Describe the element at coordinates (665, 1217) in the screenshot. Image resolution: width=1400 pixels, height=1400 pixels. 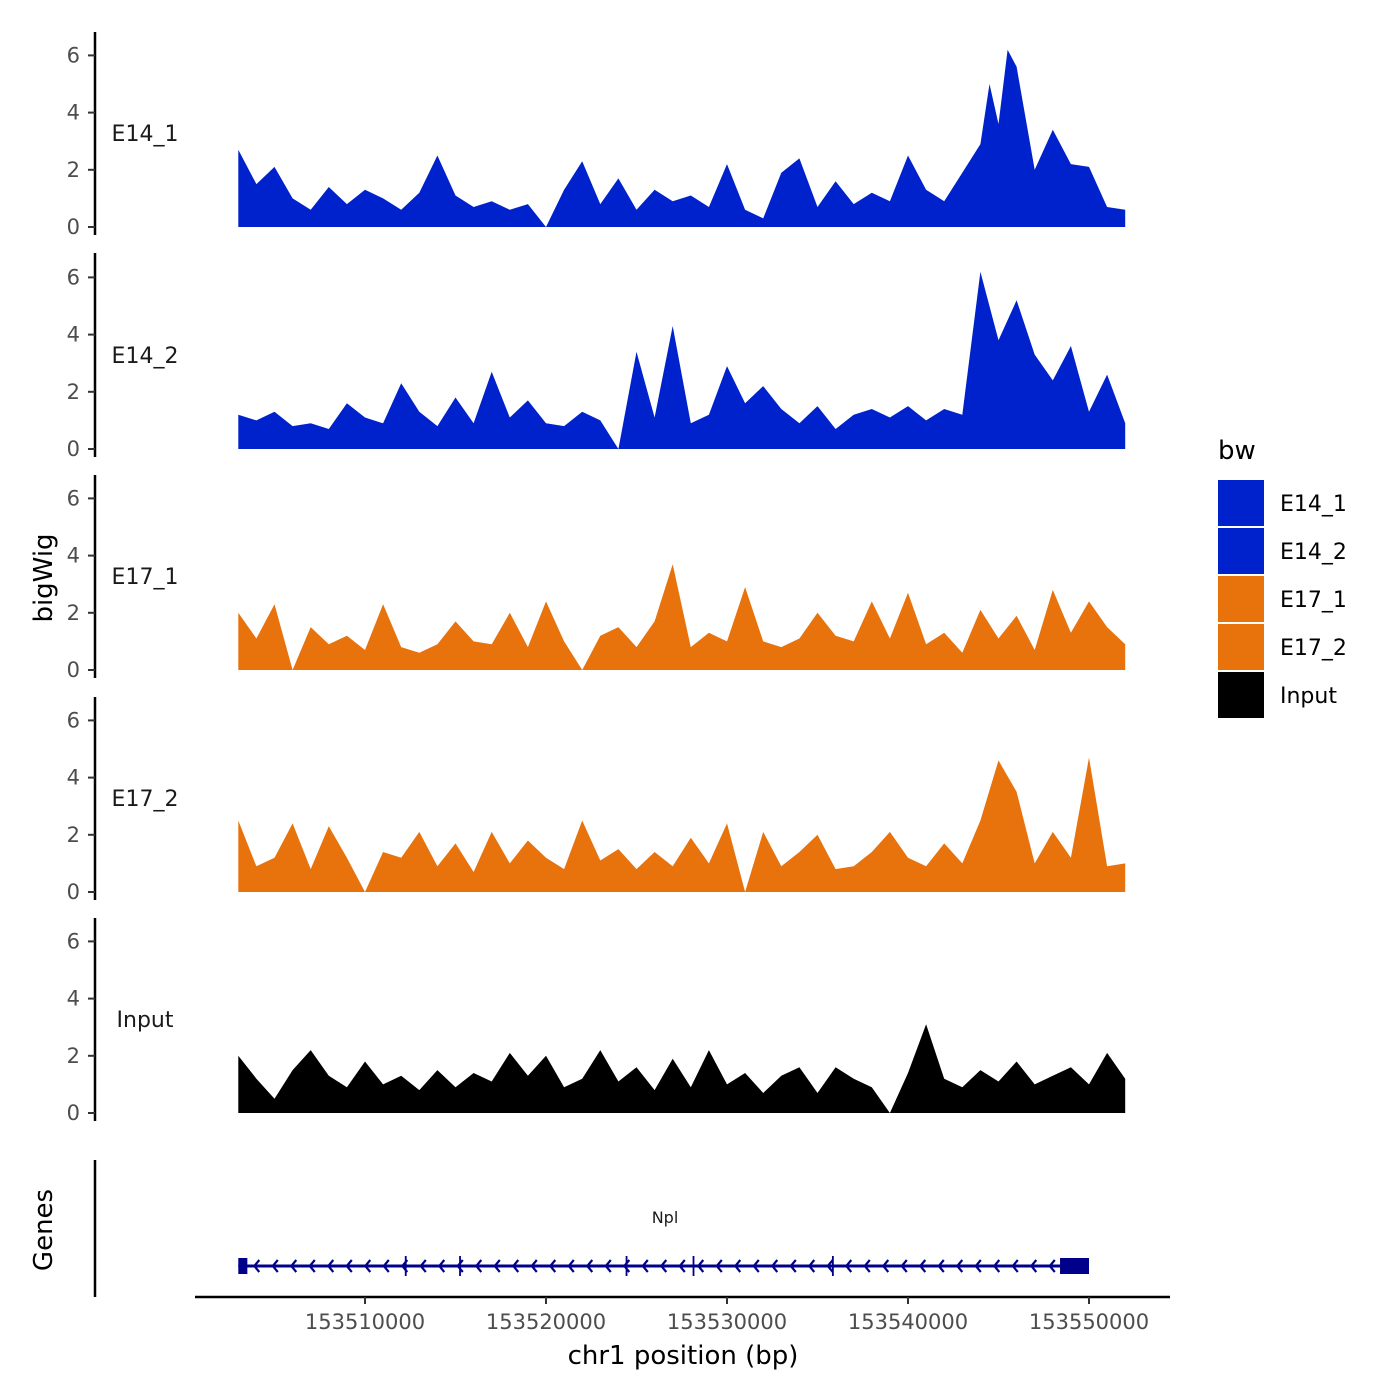
I see `gene-name-label: Npl` at that location.